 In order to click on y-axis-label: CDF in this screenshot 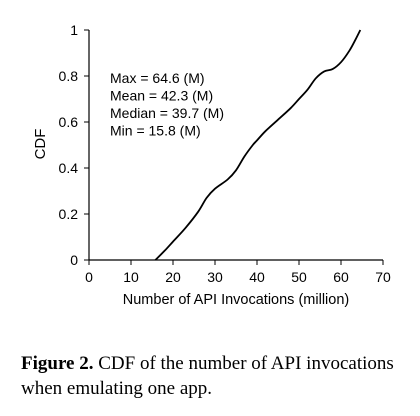, I will do `click(40, 144)`.